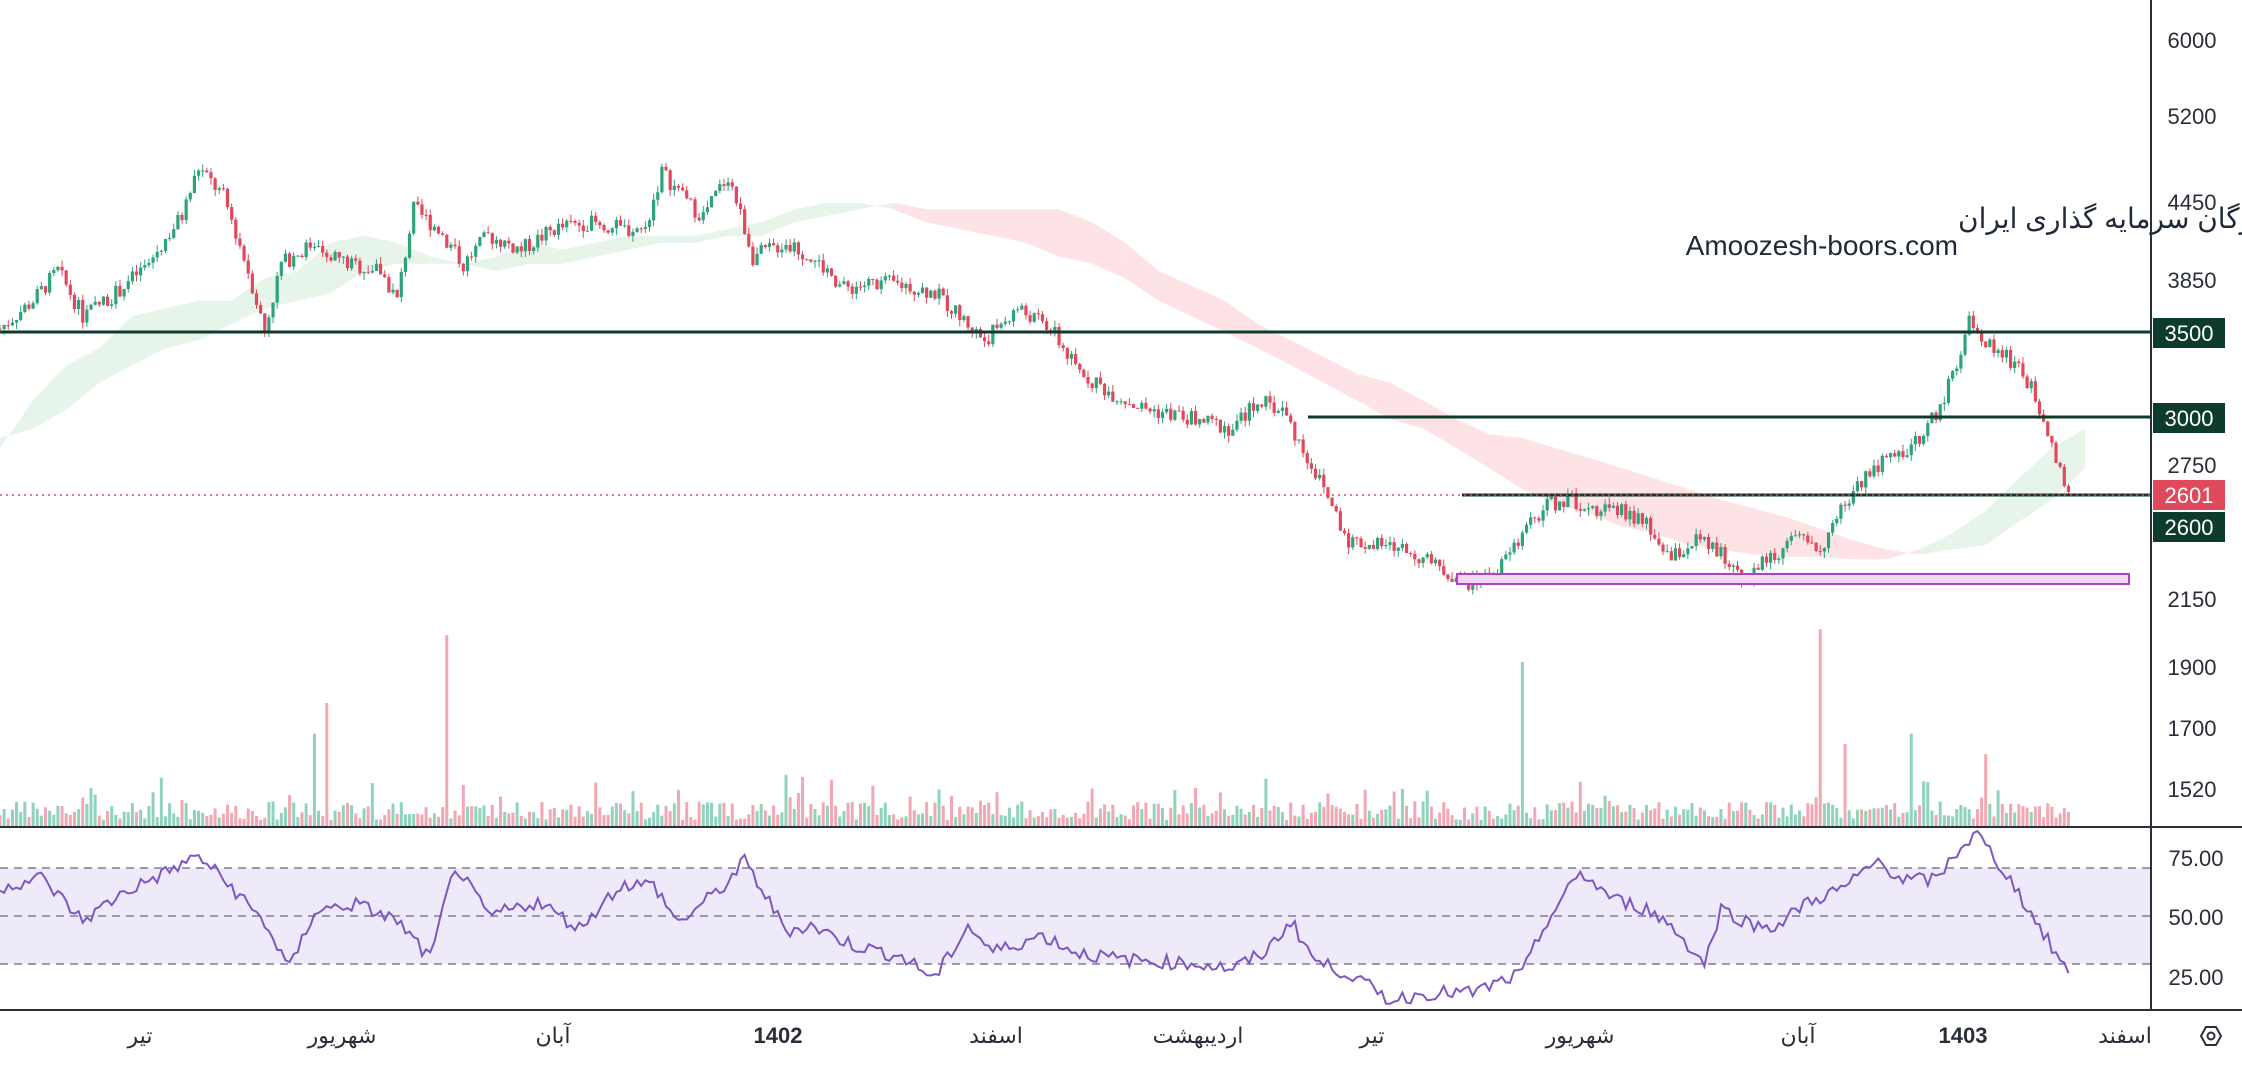 Image resolution: width=2242 pixels, height=1065 pixels. What do you see at coordinates (2192, 40) in the screenshot?
I see `price-tick: 6000` at bounding box center [2192, 40].